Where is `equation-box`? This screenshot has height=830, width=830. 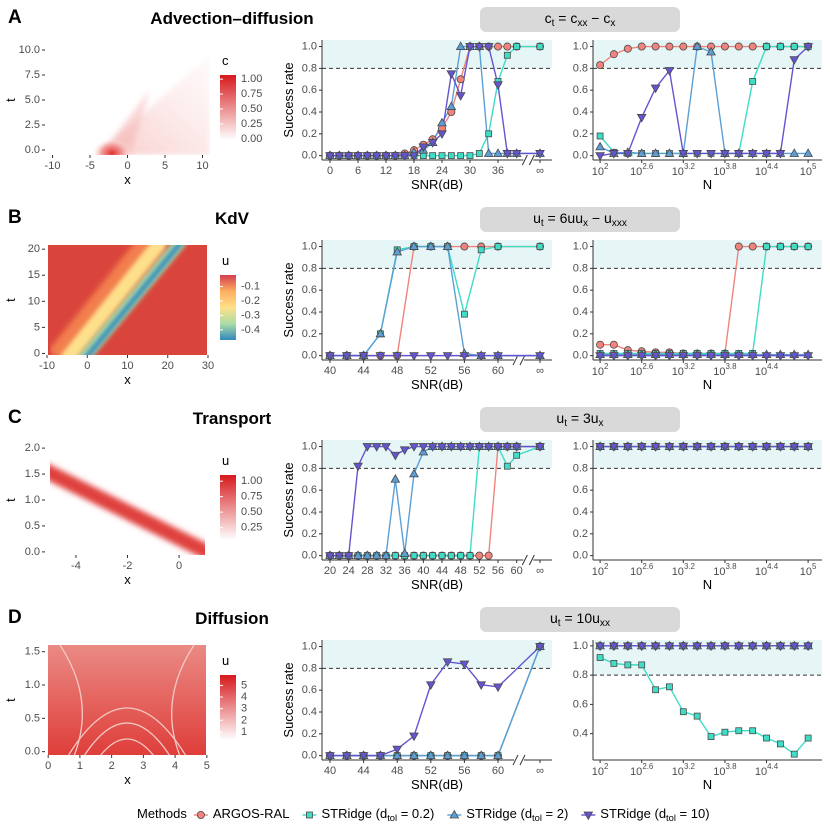
equation-box is located at coordinates (580, 419).